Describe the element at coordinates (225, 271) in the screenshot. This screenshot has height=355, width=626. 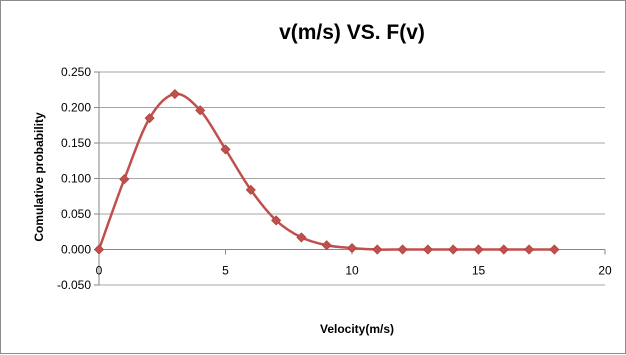
I see `x-tick-label: 5` at that location.